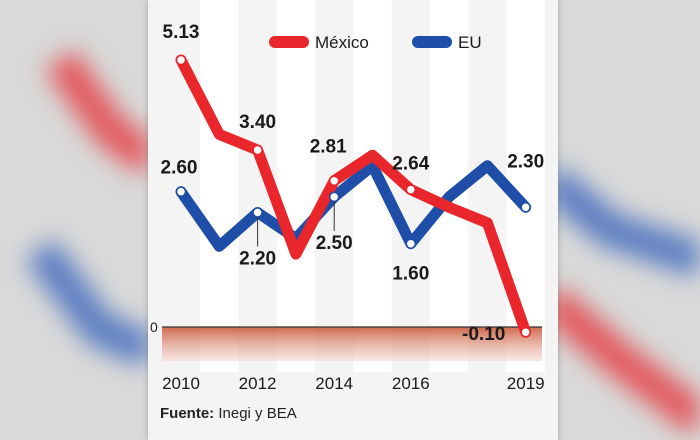 This screenshot has height=440, width=700. What do you see at coordinates (181, 383) in the screenshot?
I see `x-tick-label: 2010` at bounding box center [181, 383].